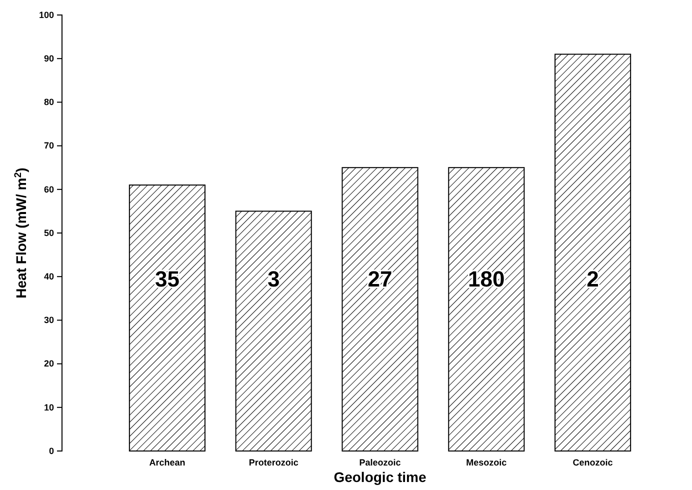 The height and width of the screenshot is (490, 692). What do you see at coordinates (486, 462) in the screenshot?
I see `x-tick-label: Mesozoic` at bounding box center [486, 462].